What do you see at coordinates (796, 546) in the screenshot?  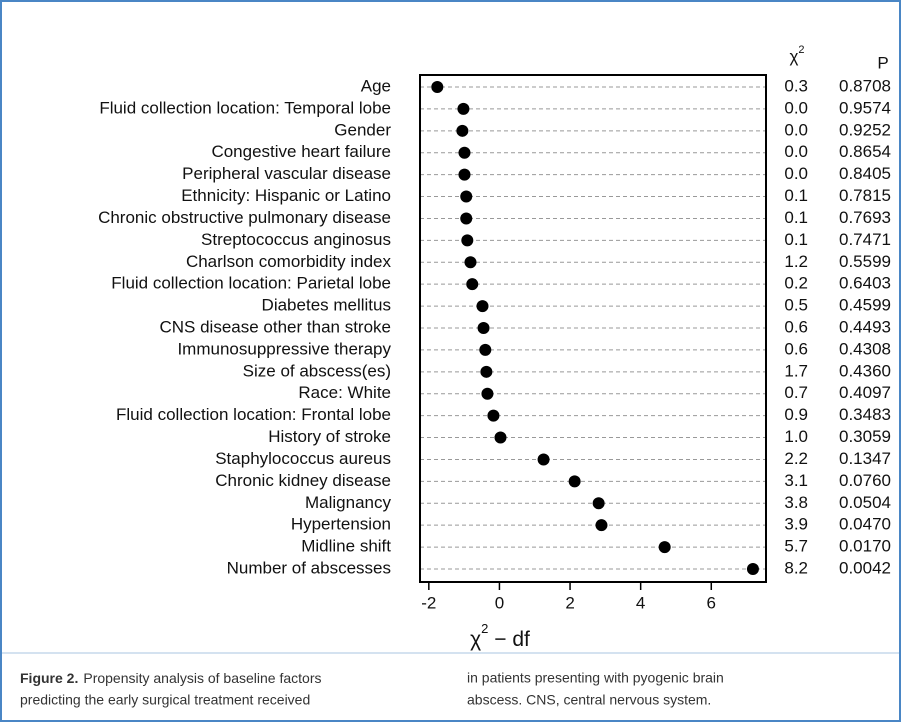 I see `chi2-value: 5.7` at bounding box center [796, 546].